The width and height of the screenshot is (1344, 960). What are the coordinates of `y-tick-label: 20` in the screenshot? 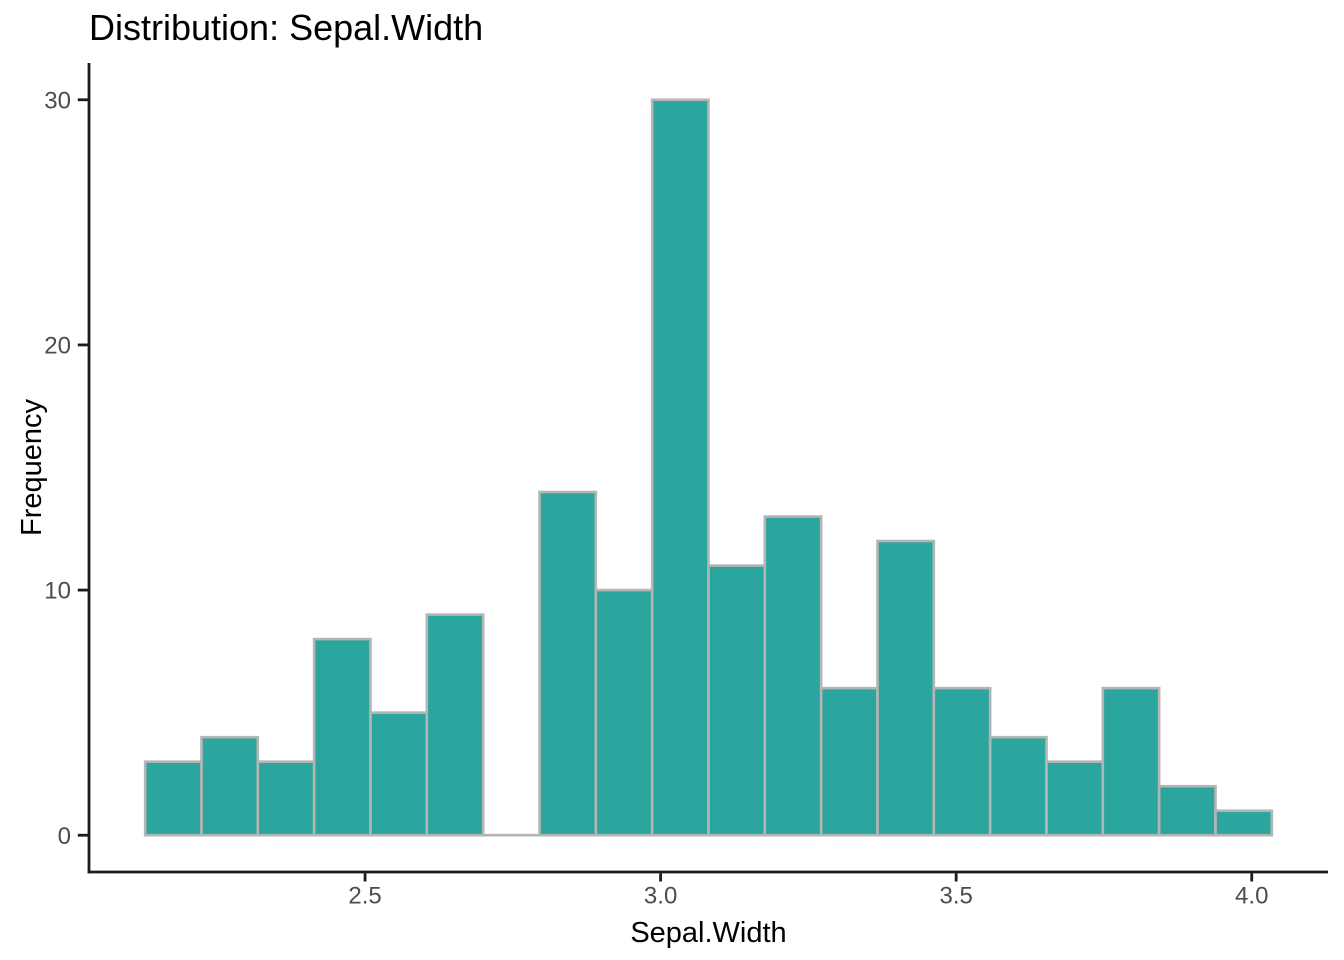 It's located at (57, 346).